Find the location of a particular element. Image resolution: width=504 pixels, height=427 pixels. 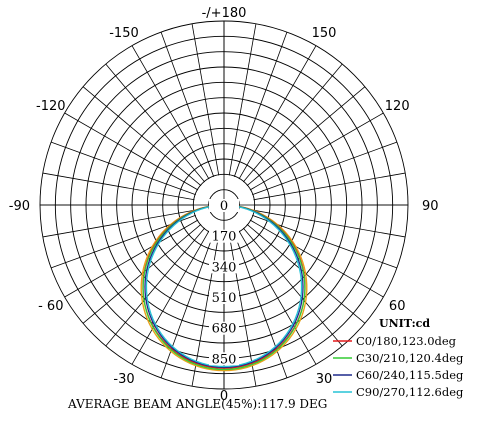

angle-label: -/+180 is located at coordinates (224, 13).